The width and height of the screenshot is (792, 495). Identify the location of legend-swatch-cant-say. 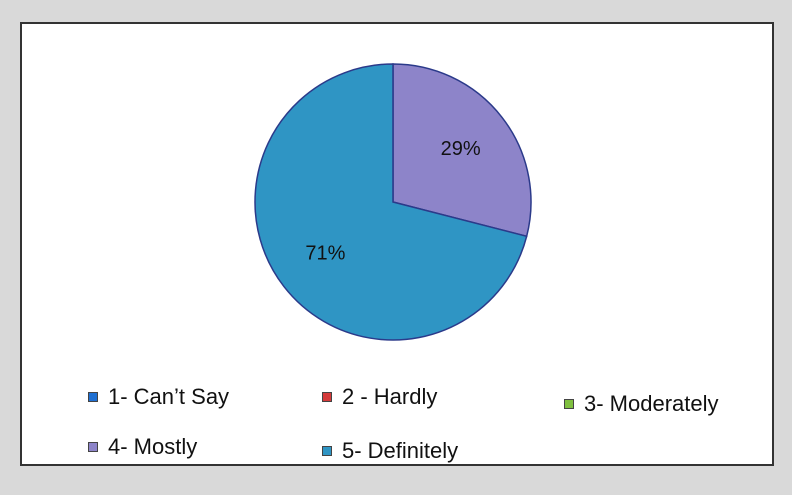
(93, 397).